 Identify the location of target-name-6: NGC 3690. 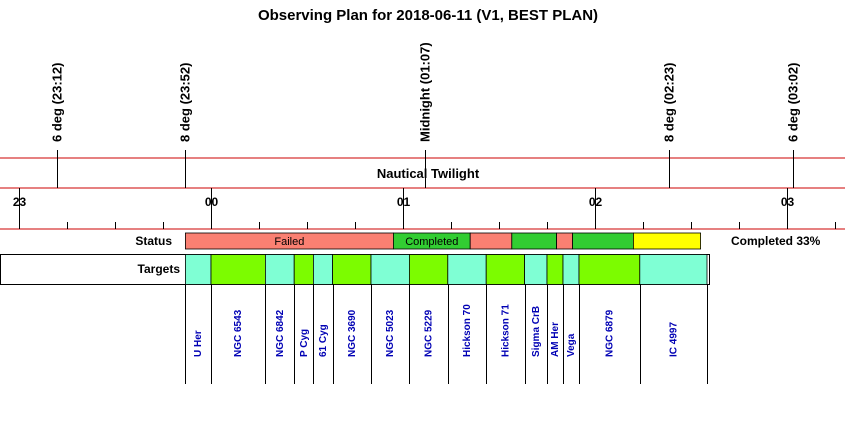
(352, 333).